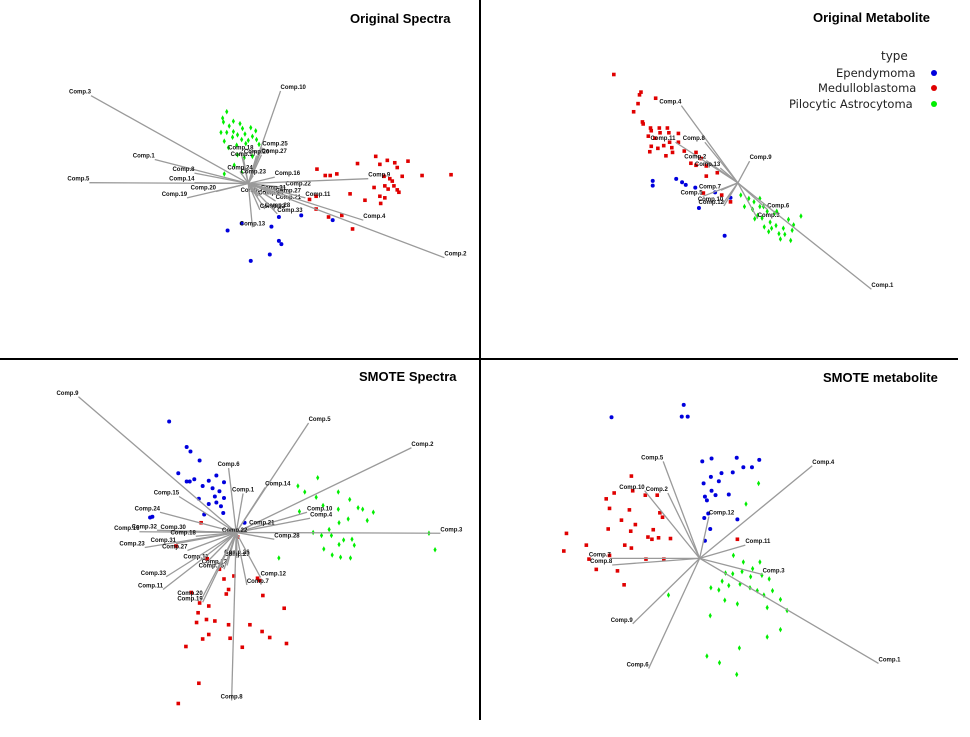 This screenshot has height=737, width=970. What do you see at coordinates (692, 193) in the screenshot?
I see `loading-label-comp-5-7: Comp.5` at bounding box center [692, 193].